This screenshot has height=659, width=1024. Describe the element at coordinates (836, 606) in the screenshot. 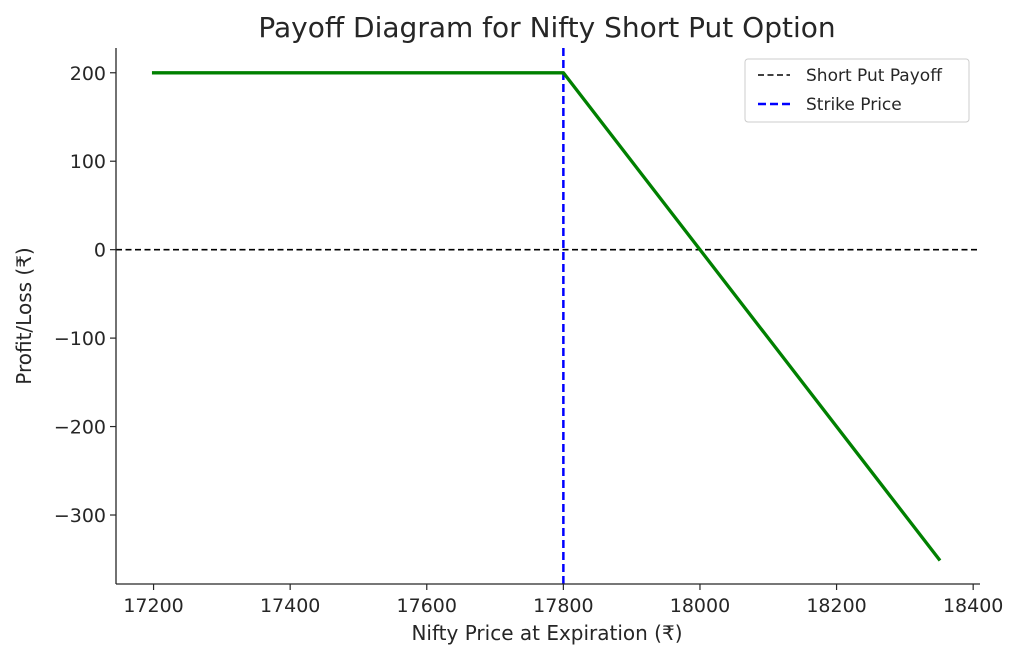

I see `x-tick-label: 18200` at that location.